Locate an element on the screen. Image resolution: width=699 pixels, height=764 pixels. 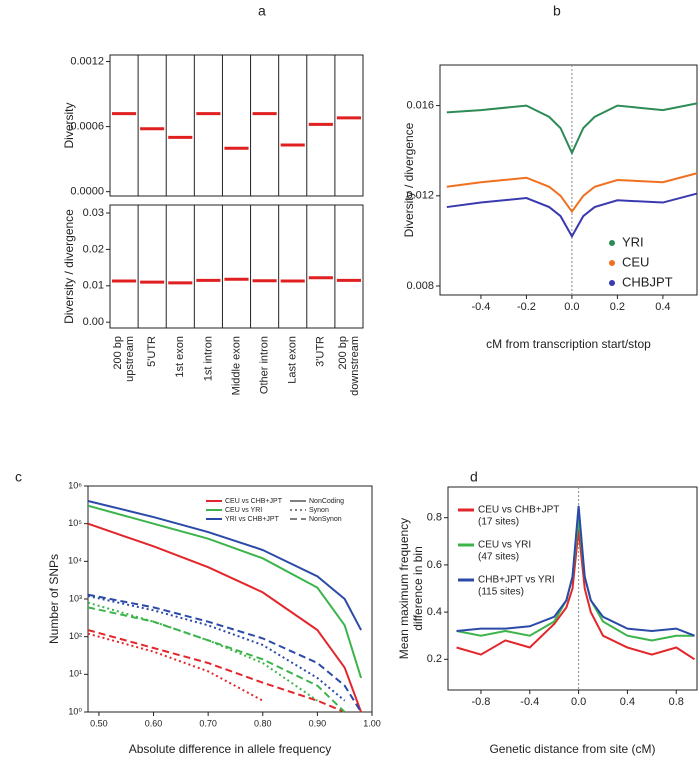
y-tick-label: 0.8 is located at coordinates (434, 518).